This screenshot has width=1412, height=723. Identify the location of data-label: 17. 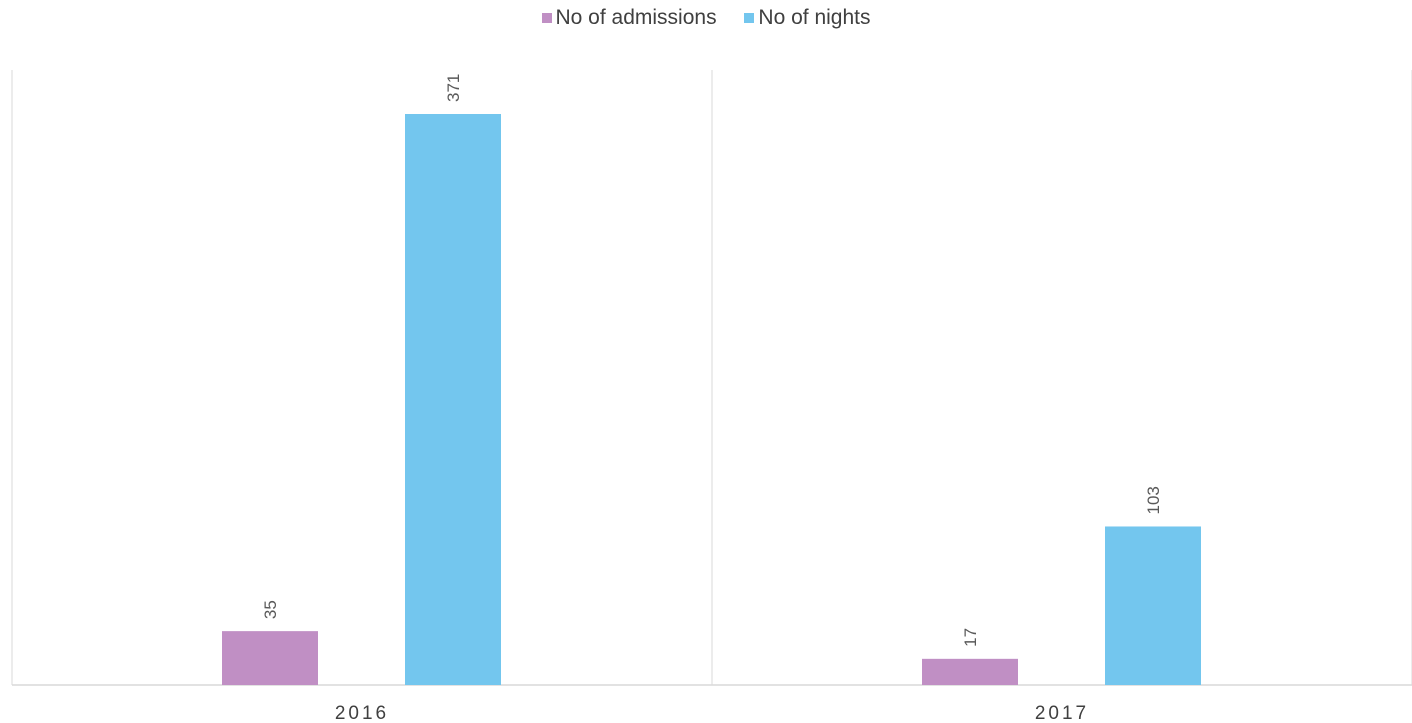
(970, 637).